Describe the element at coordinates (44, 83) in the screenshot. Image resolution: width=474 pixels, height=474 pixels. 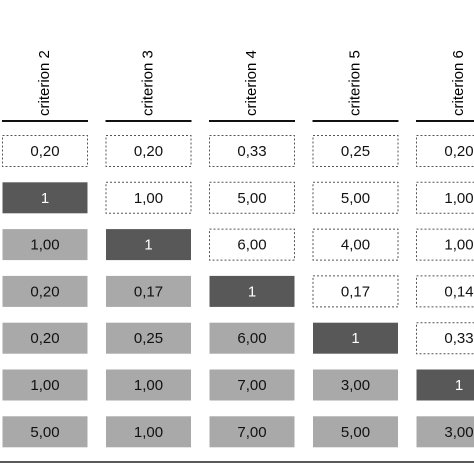
I see `column-header: criterion 2` at that location.